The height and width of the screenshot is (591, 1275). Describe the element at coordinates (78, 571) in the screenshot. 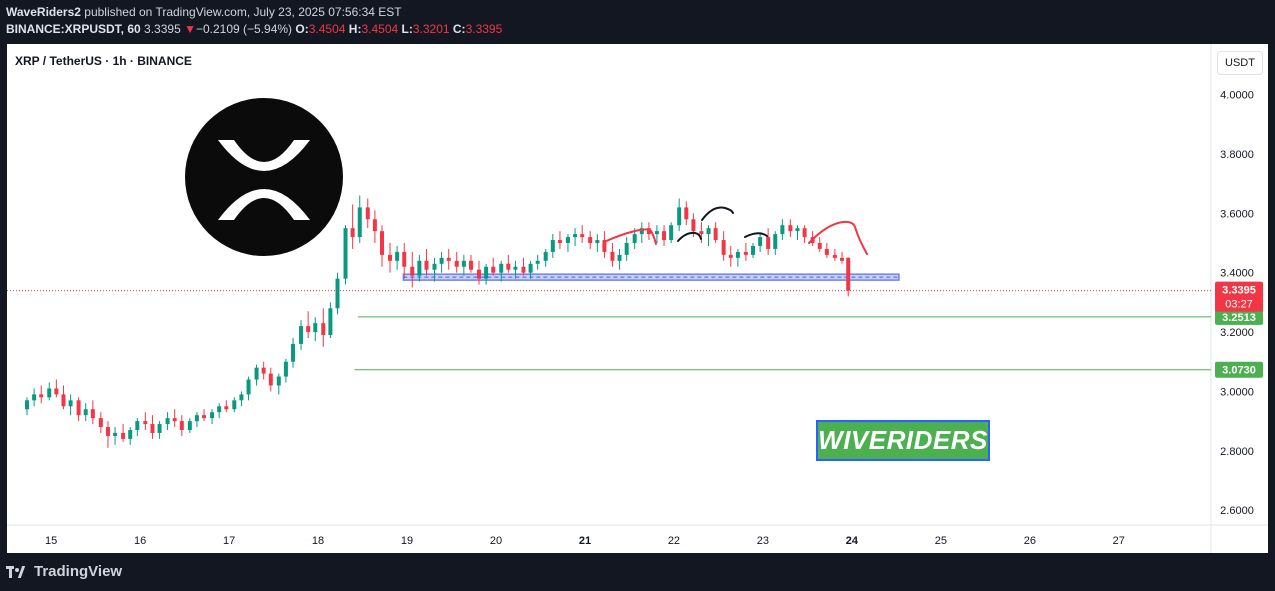

I see `tradingview-brand: TradingView` at that location.